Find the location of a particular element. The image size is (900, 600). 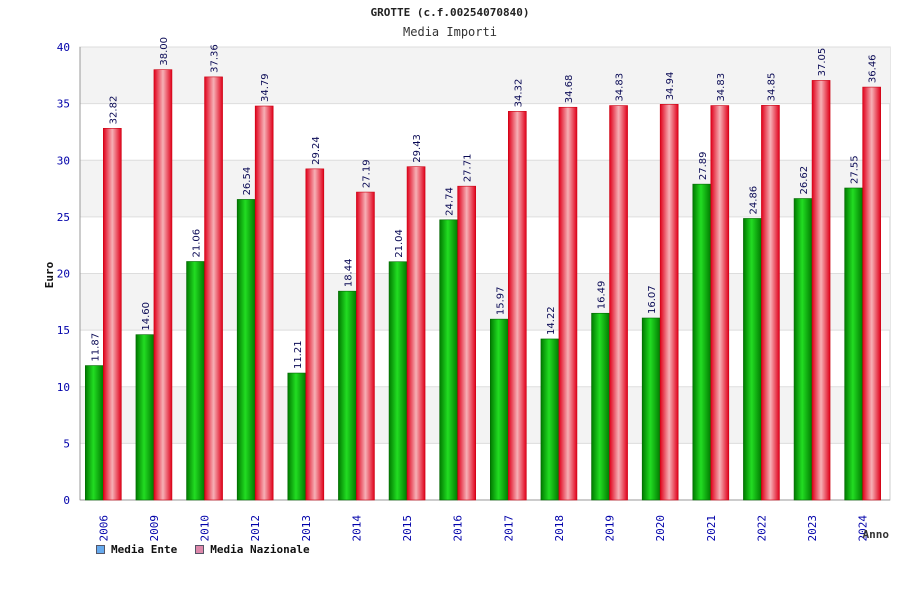

bar-nazionale-2018 is located at coordinates (568, 303).